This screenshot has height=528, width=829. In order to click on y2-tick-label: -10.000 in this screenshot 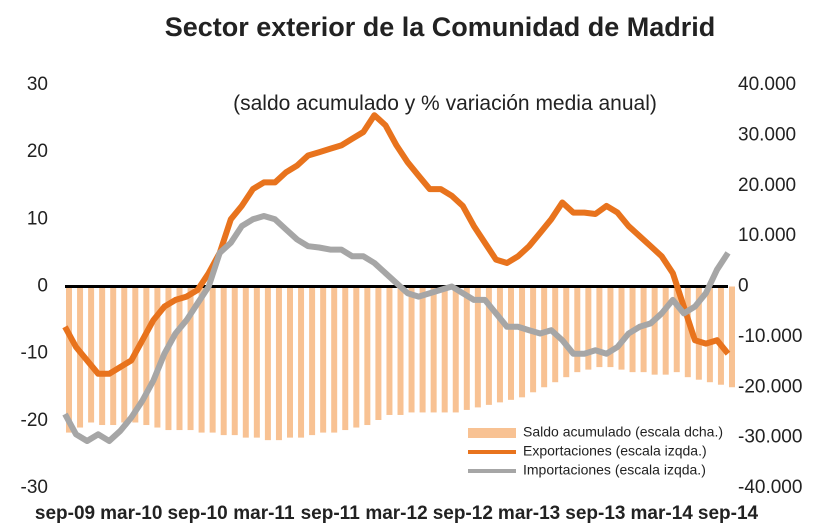, I will do `click(770, 336)`.